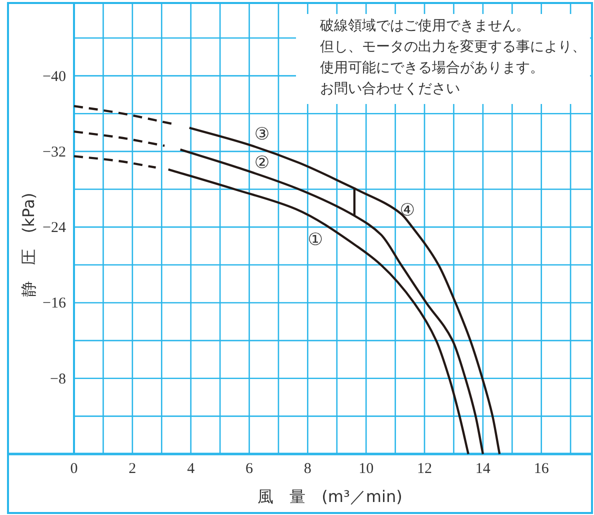 This screenshot has height=515, width=594. What do you see at coordinates (54, 228) in the screenshot?
I see `y-tick-label: −24` at bounding box center [54, 228].